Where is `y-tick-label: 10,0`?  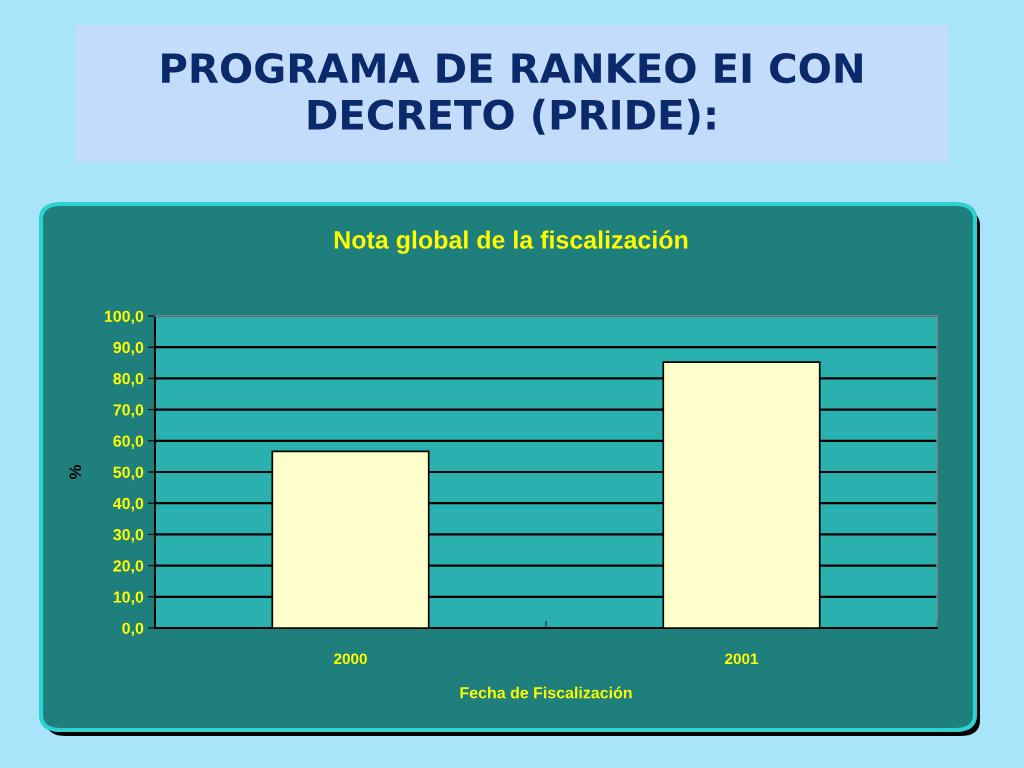
y-tick-label: 10,0 is located at coordinates (128, 598).